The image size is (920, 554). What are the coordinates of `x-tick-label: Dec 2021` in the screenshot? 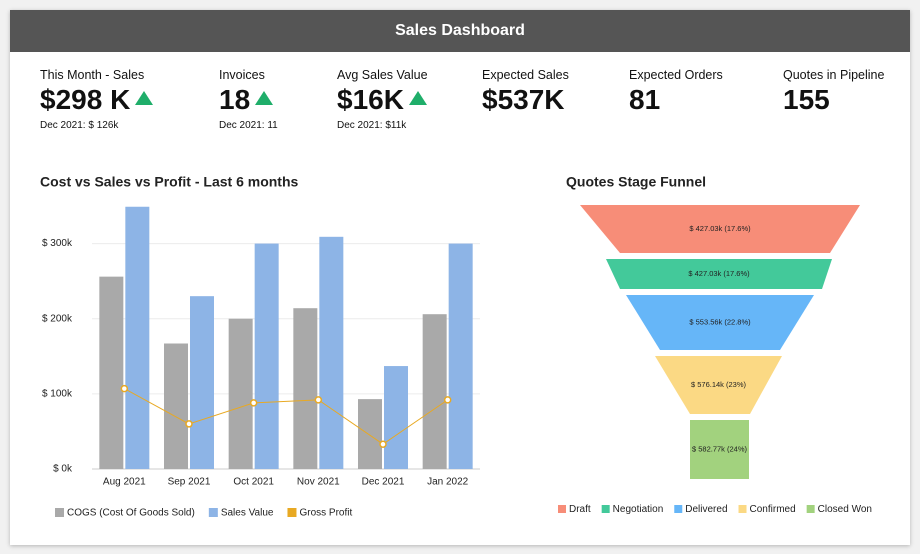 It's located at (383, 482).